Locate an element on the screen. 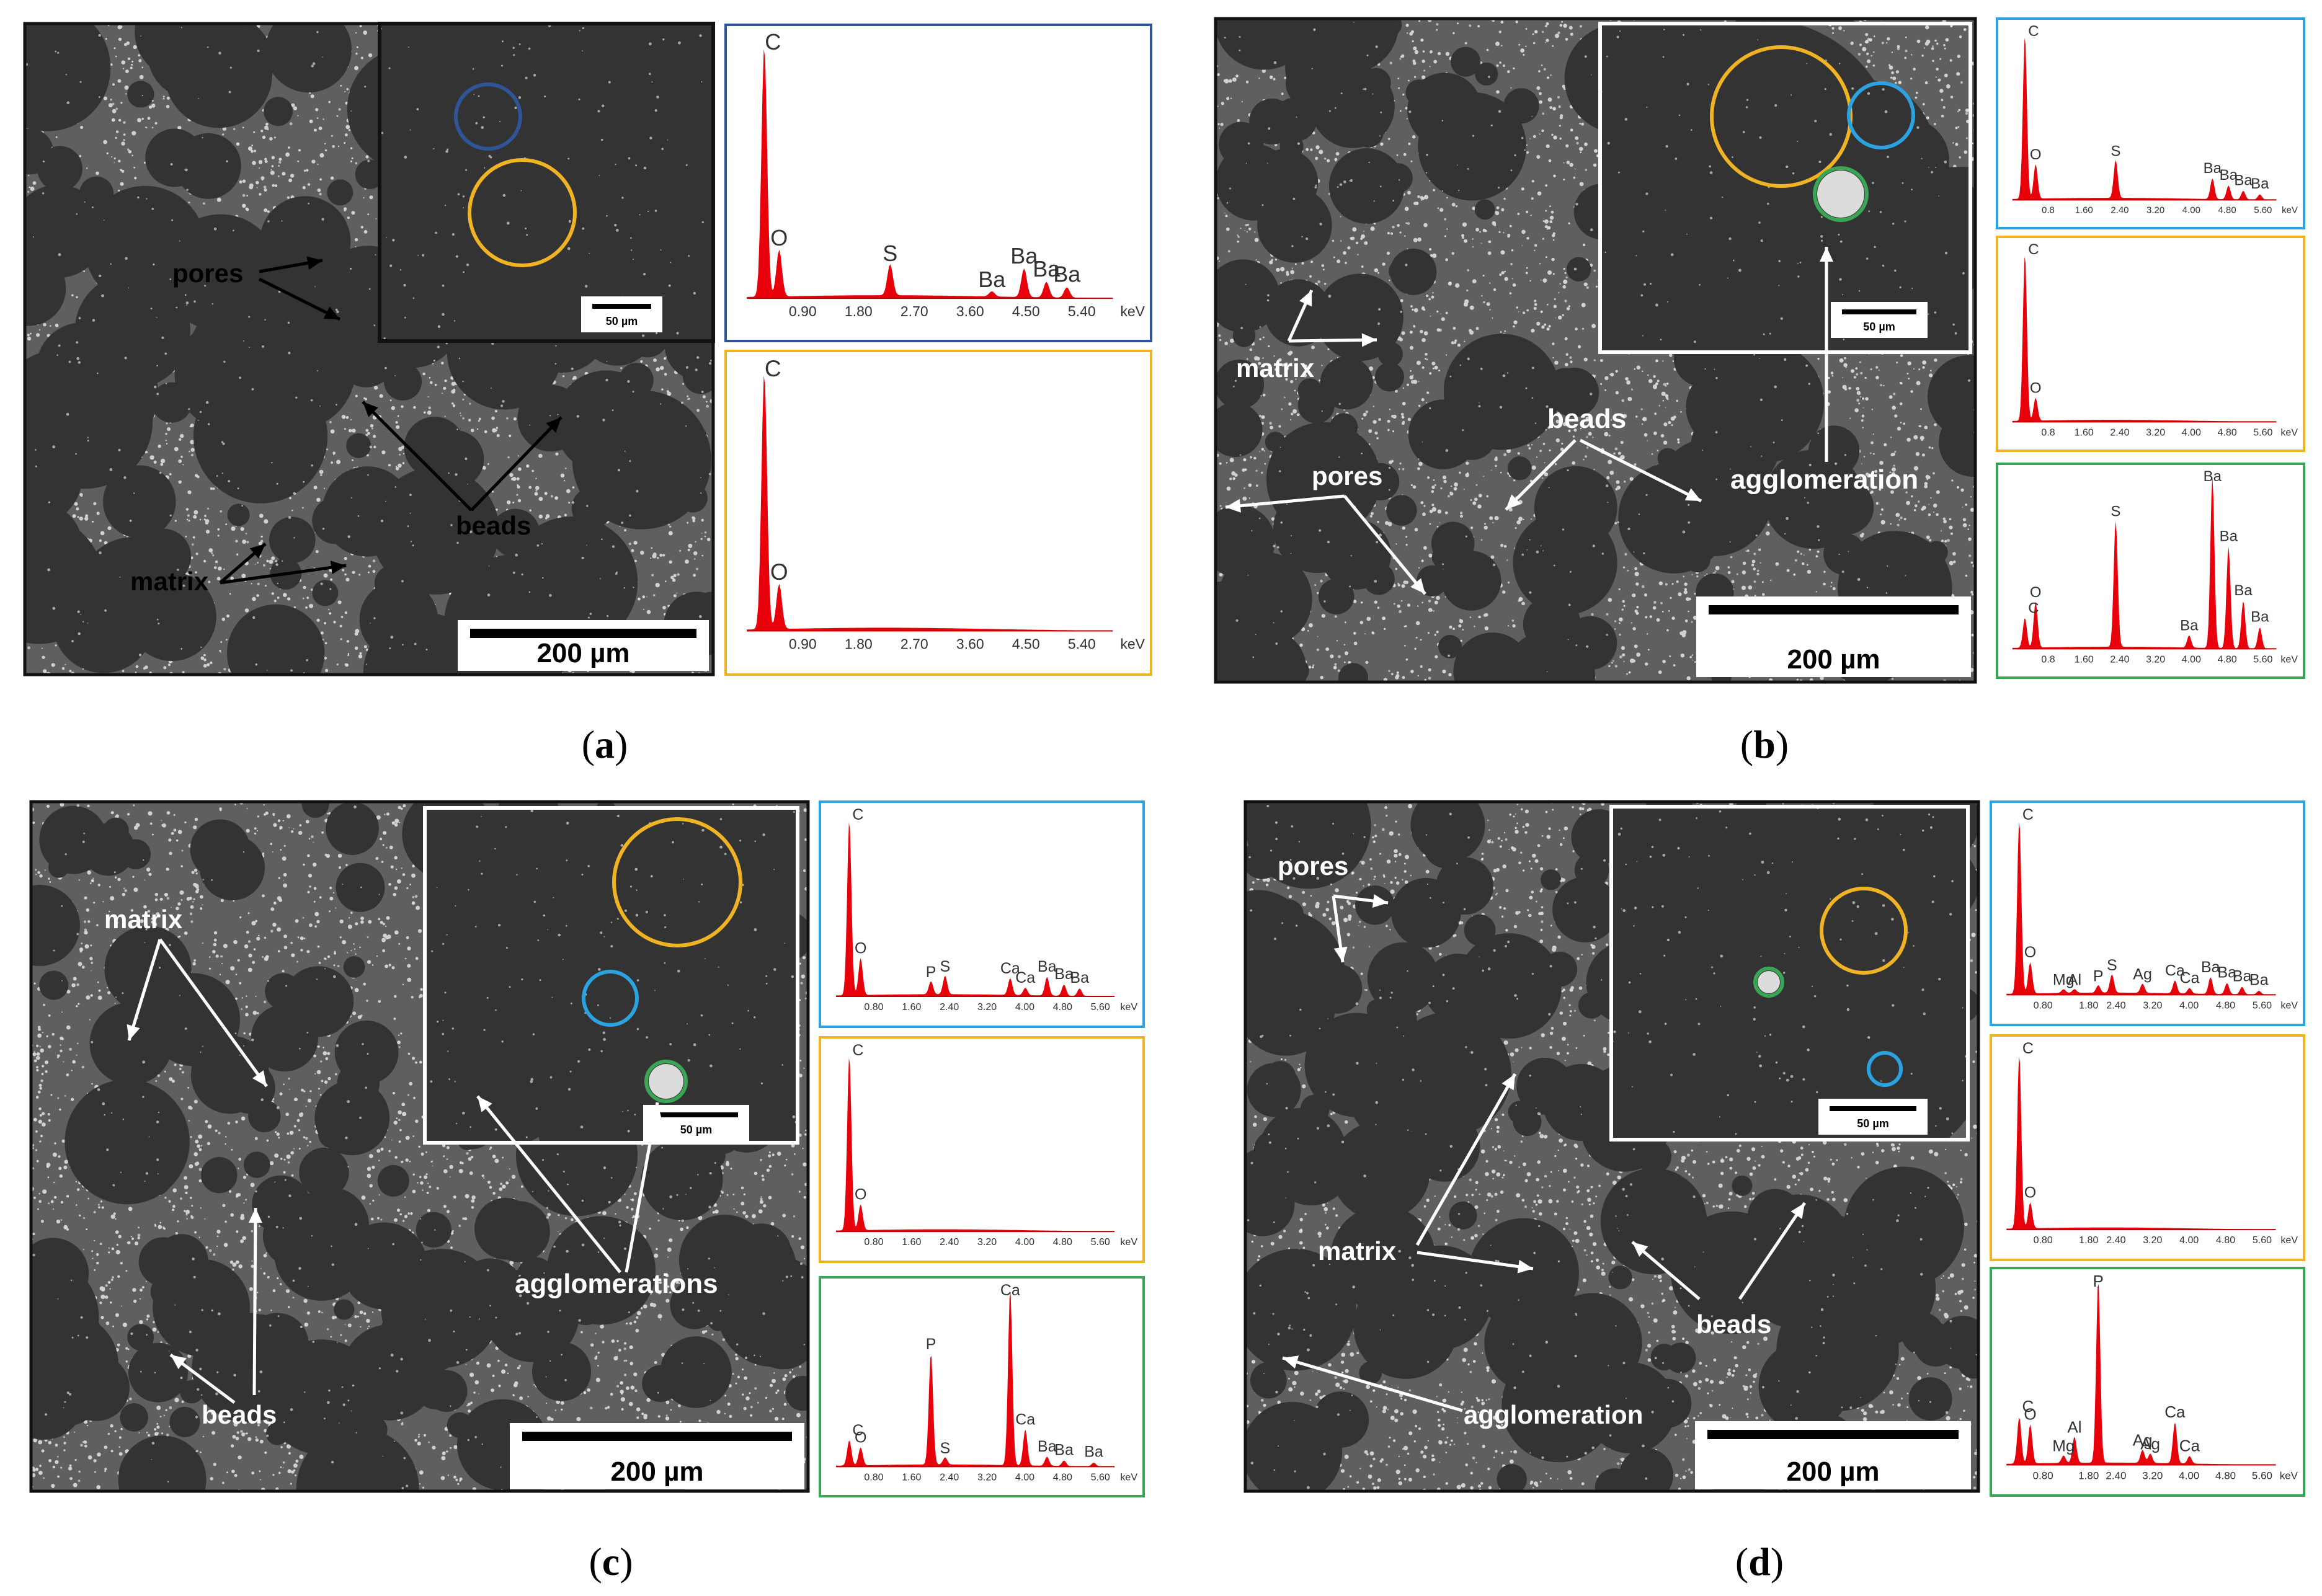 This screenshot has width=2322, height=1596. beads-arrow-line is located at coordinates (417, 456).